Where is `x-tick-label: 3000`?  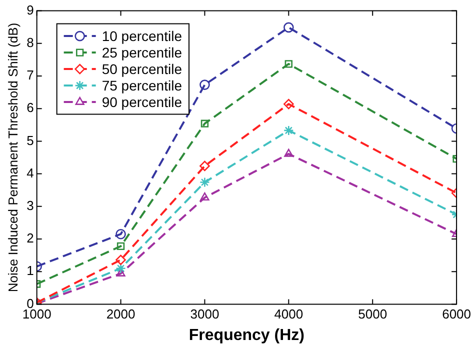
x-tick-label: 3000 is located at coordinates (205, 314).